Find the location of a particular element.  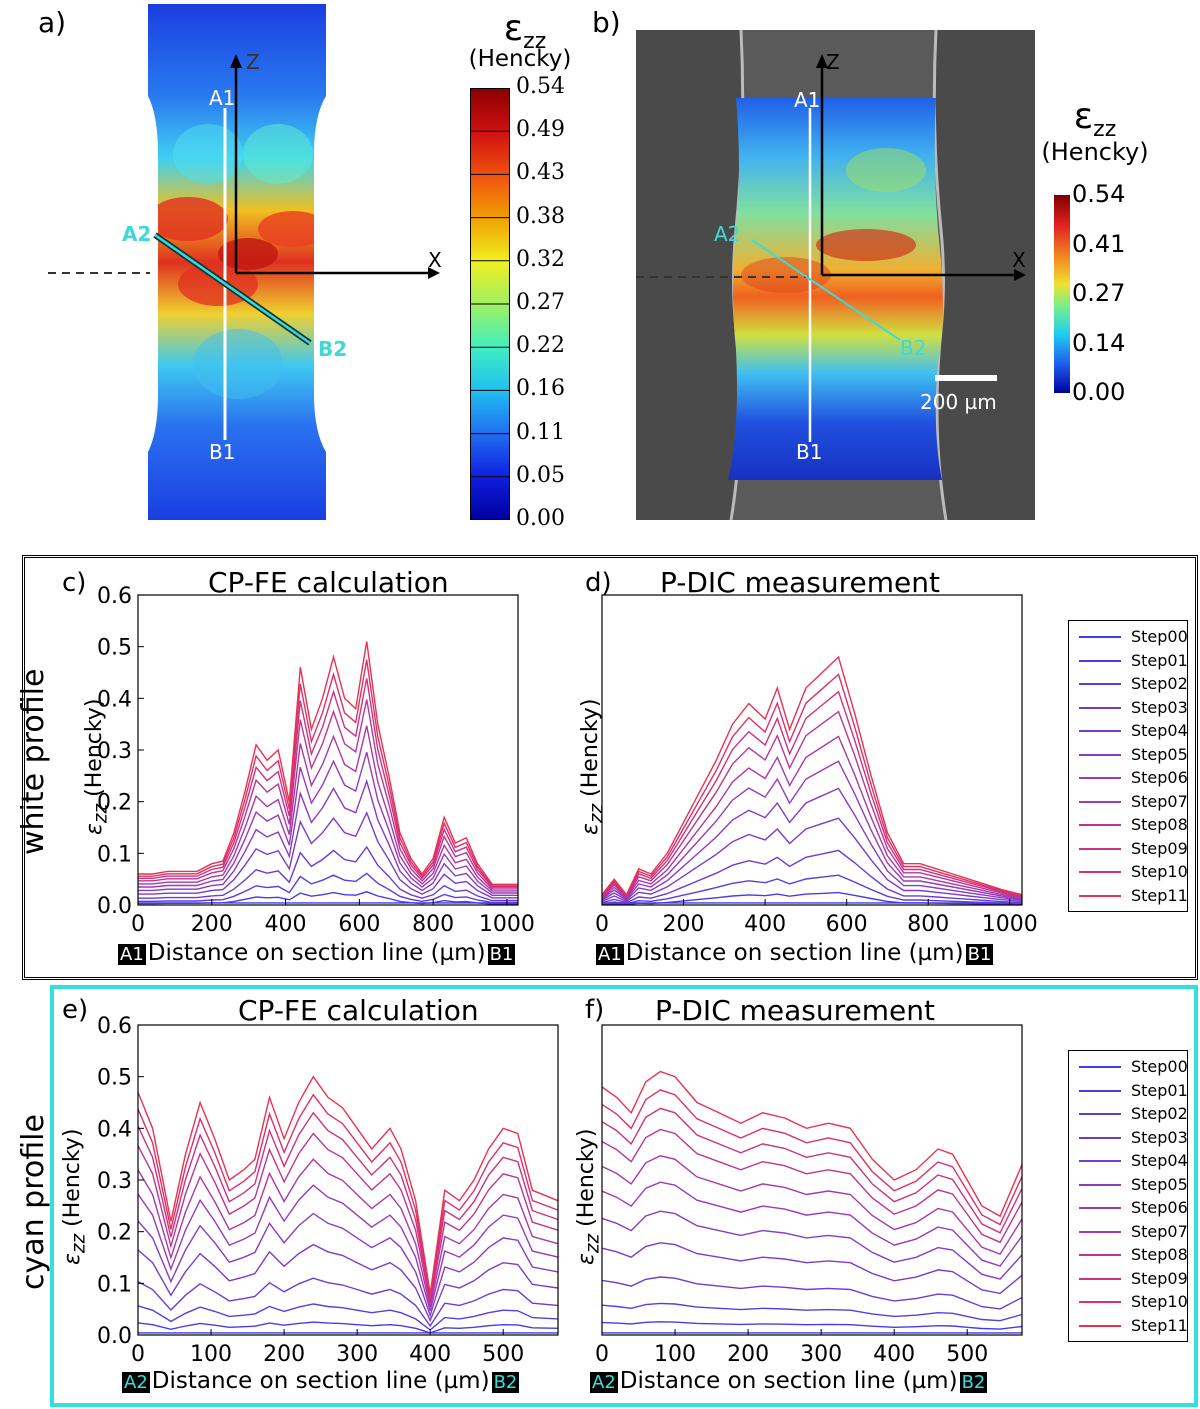

legend-item: Step10 is located at coordinates (1128, 1301).